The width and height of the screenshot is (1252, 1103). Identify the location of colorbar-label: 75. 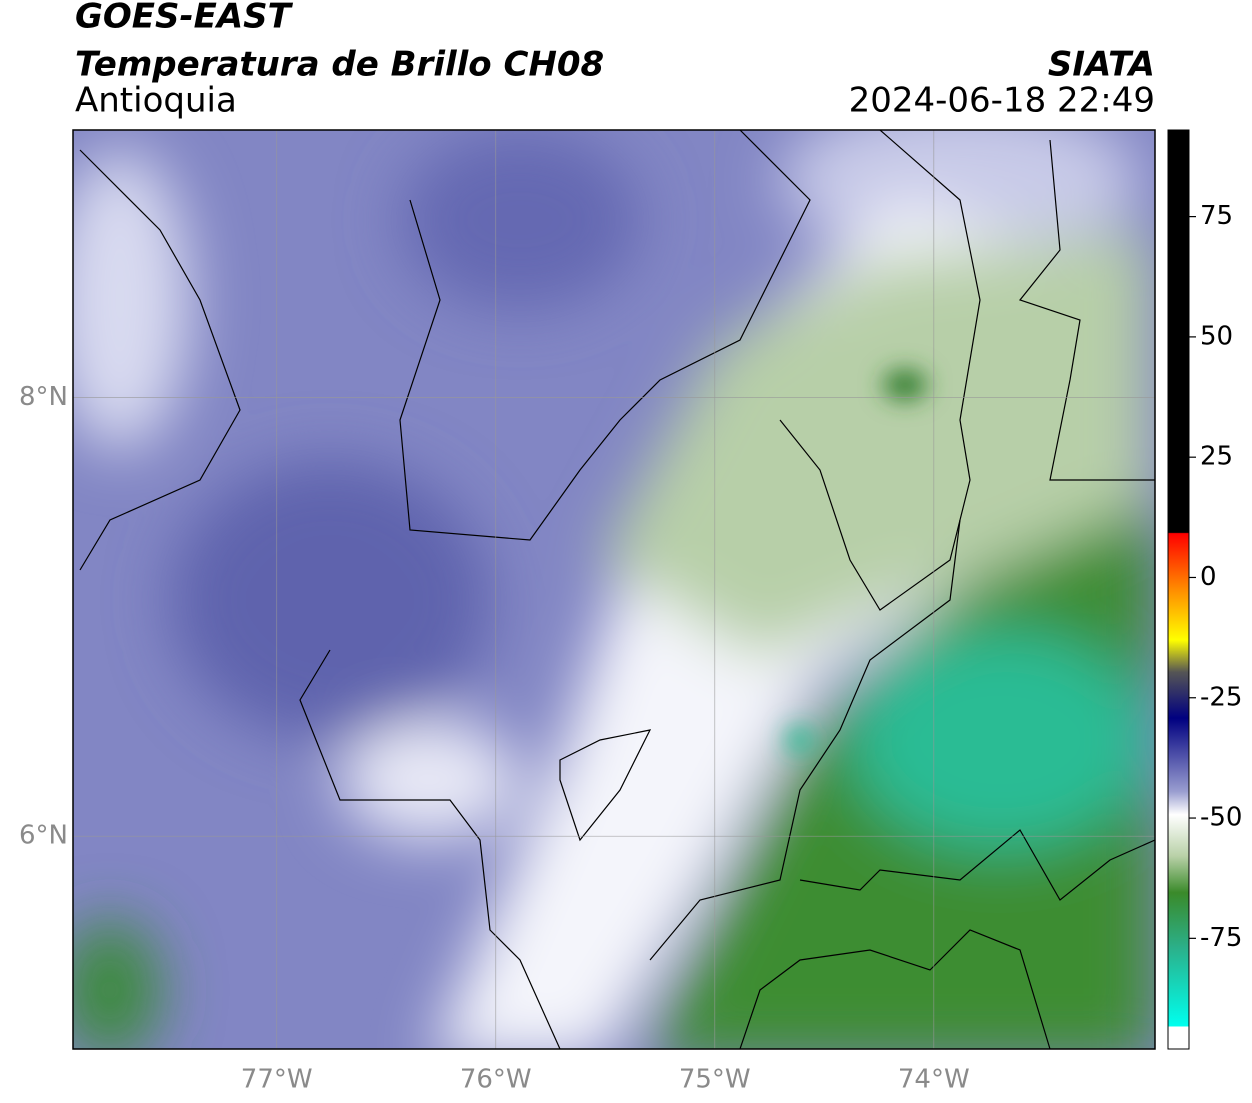
(1216, 216).